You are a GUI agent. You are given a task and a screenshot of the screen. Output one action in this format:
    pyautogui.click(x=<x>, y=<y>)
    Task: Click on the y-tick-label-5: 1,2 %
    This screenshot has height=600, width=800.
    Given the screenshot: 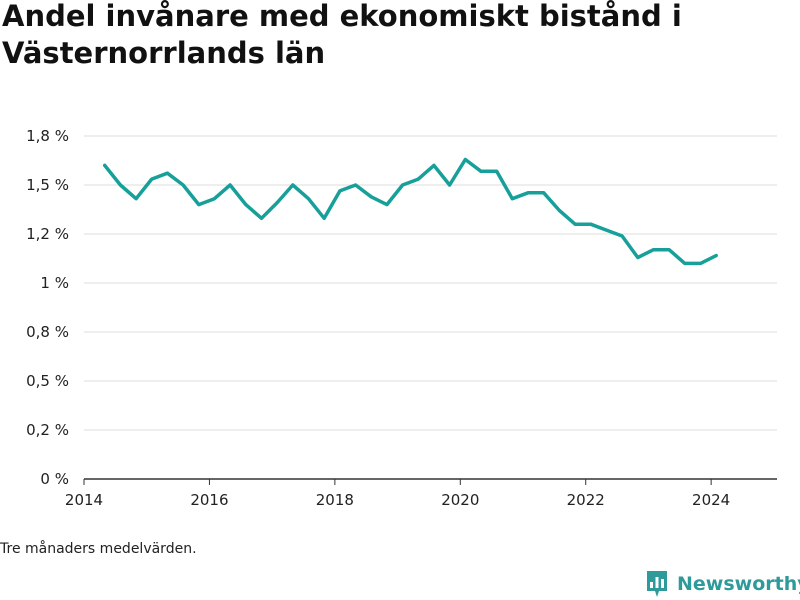 What is the action you would take?
    pyautogui.click(x=47, y=234)
    